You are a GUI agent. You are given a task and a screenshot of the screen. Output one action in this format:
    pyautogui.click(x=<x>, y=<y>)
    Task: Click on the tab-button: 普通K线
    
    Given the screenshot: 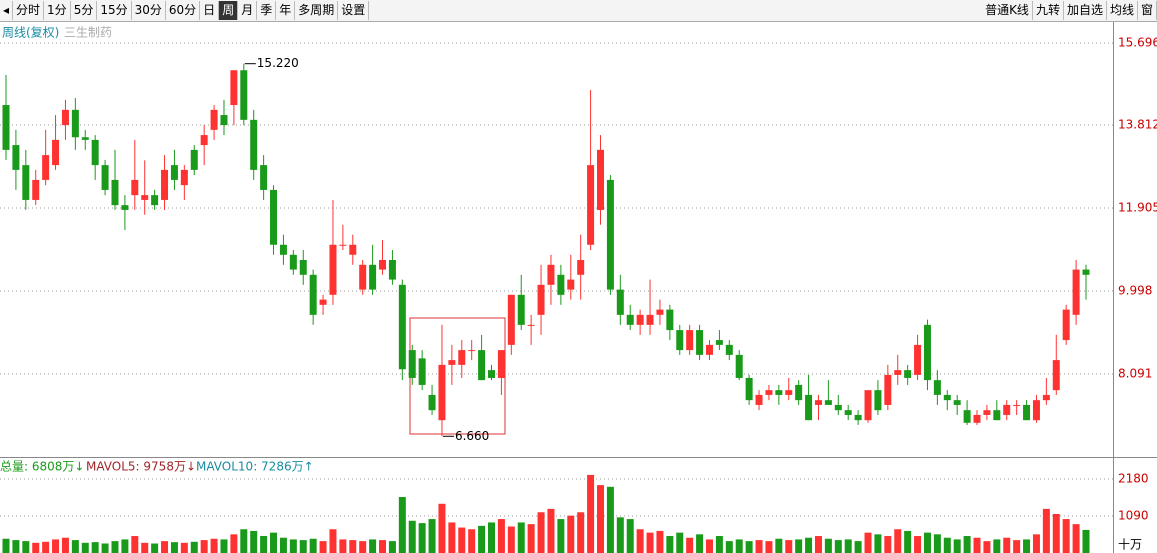 What is the action you would take?
    pyautogui.click(x=1007, y=10)
    